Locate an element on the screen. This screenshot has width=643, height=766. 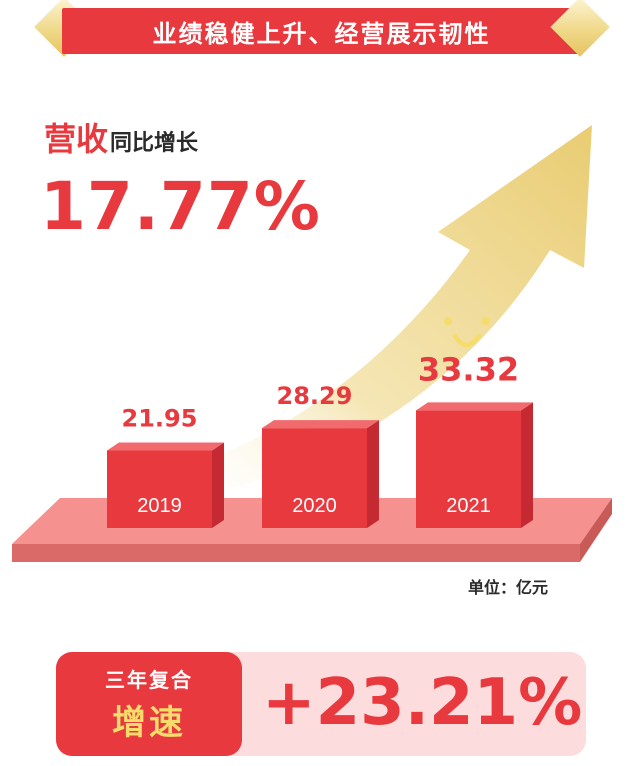
cagr-tag: 三年复合 增速 is located at coordinates (149, 704).